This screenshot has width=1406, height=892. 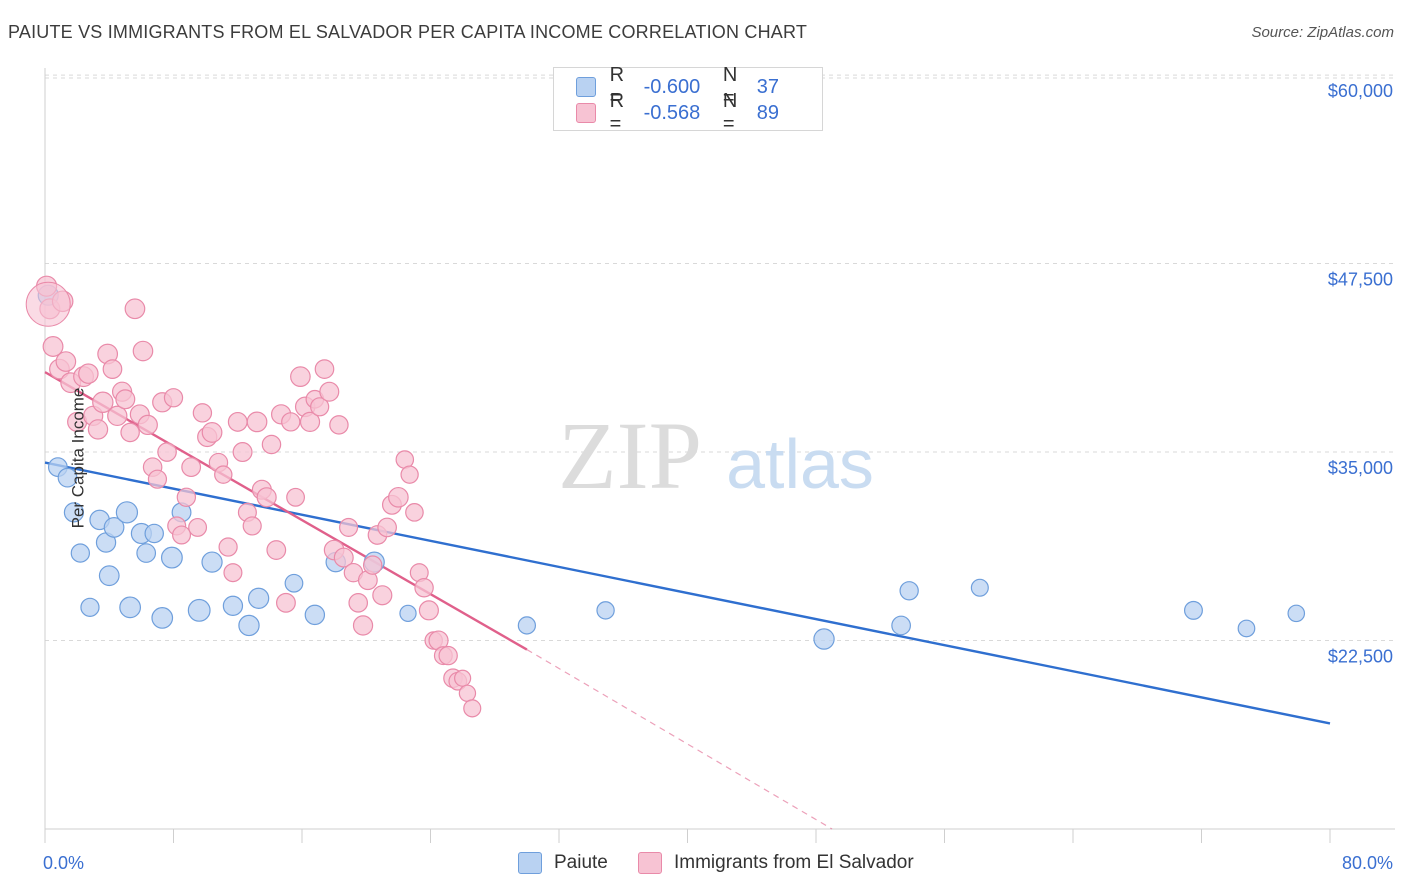 I want to click on bottom-legend-paiute: Paiute, so click(x=563, y=863).